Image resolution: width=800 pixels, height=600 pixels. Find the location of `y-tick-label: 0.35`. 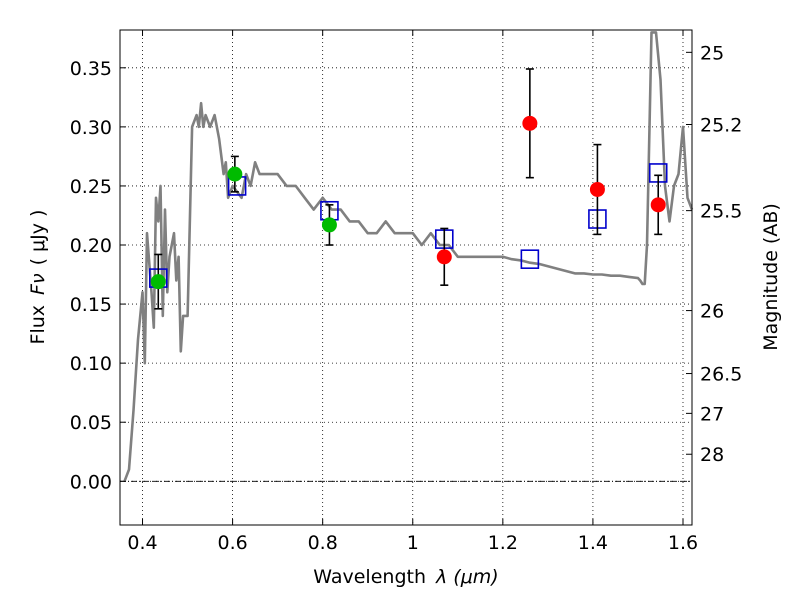

y-tick-label: 0.35 is located at coordinates (91, 69).